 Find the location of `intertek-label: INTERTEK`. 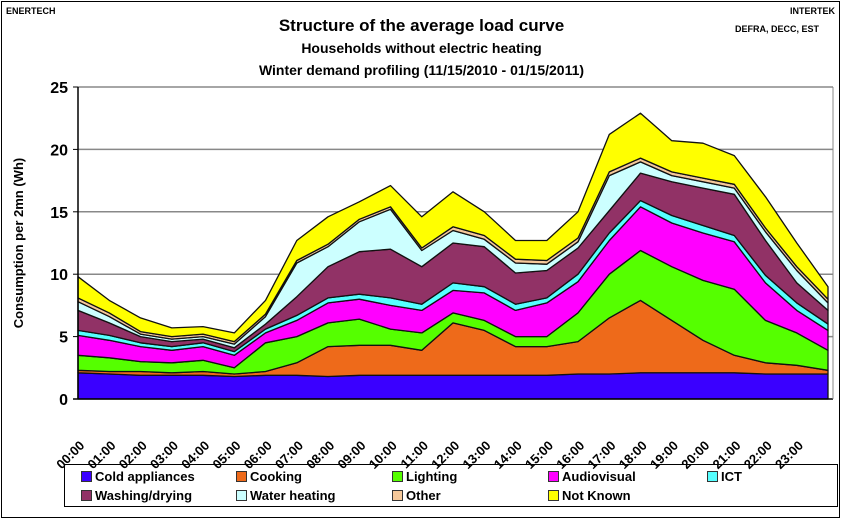

intertek-label: INTERTEK is located at coordinates (812, 11).